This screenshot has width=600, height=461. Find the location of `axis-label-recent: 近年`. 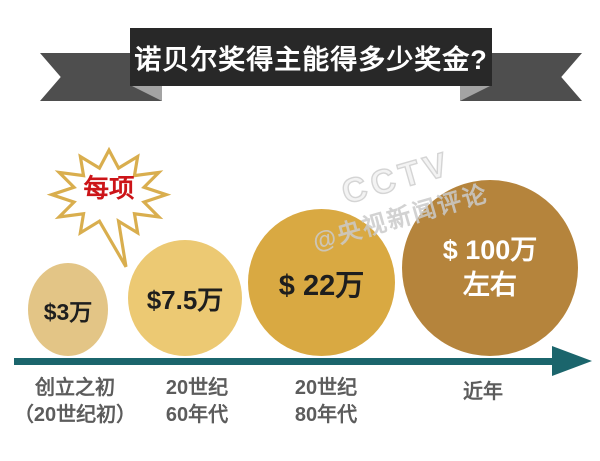

axis-label-recent: 近年 is located at coordinates (483, 392).